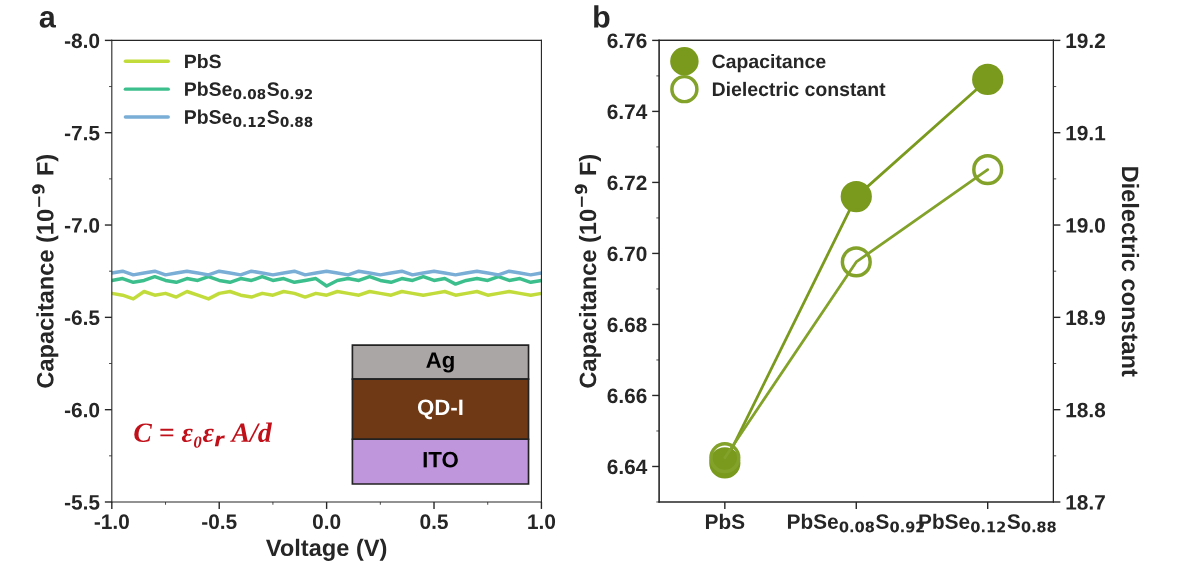 The width and height of the screenshot is (1177, 577). What do you see at coordinates (82, 318) in the screenshot?
I see `y-tick-label: -6.5` at bounding box center [82, 318].